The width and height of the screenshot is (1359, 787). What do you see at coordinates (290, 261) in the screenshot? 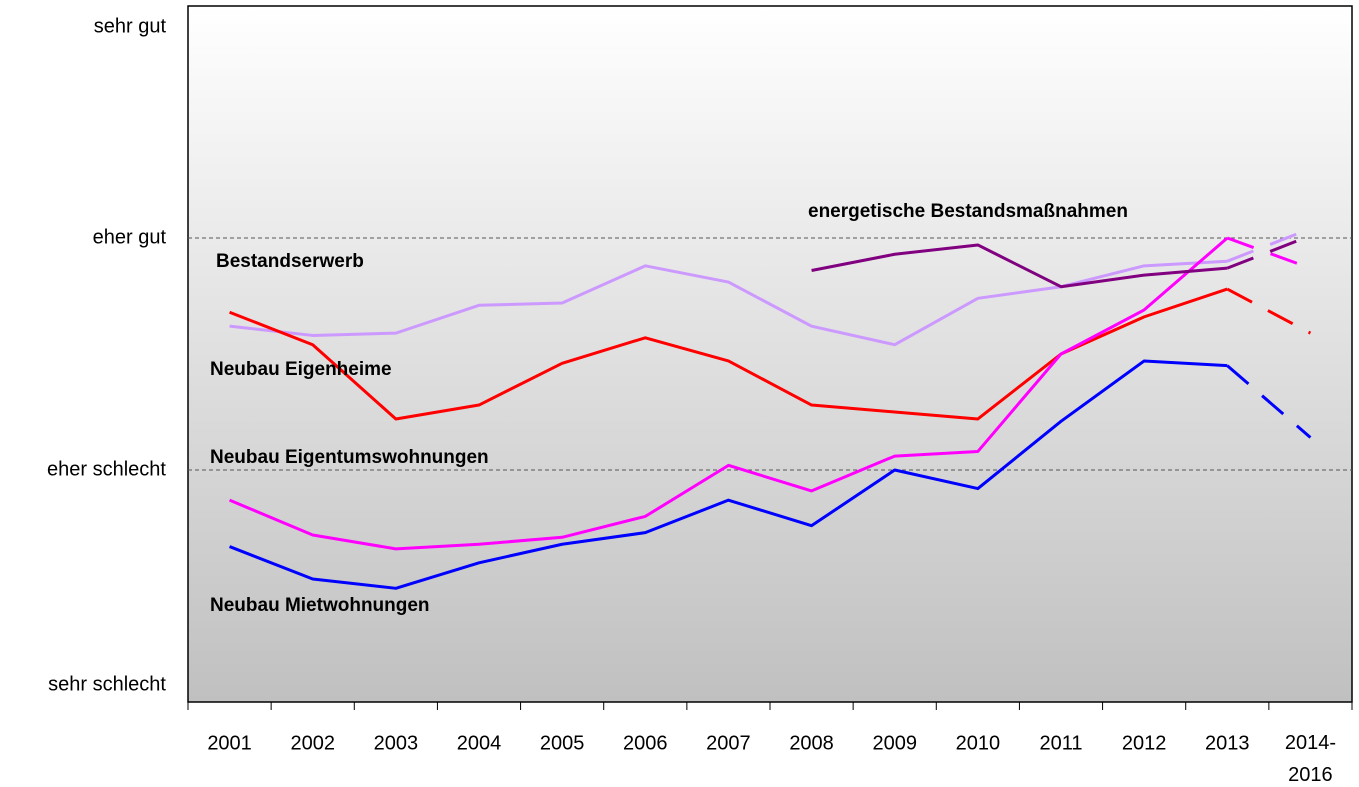
I see `series-label: Bestandserwerb` at bounding box center [290, 261].